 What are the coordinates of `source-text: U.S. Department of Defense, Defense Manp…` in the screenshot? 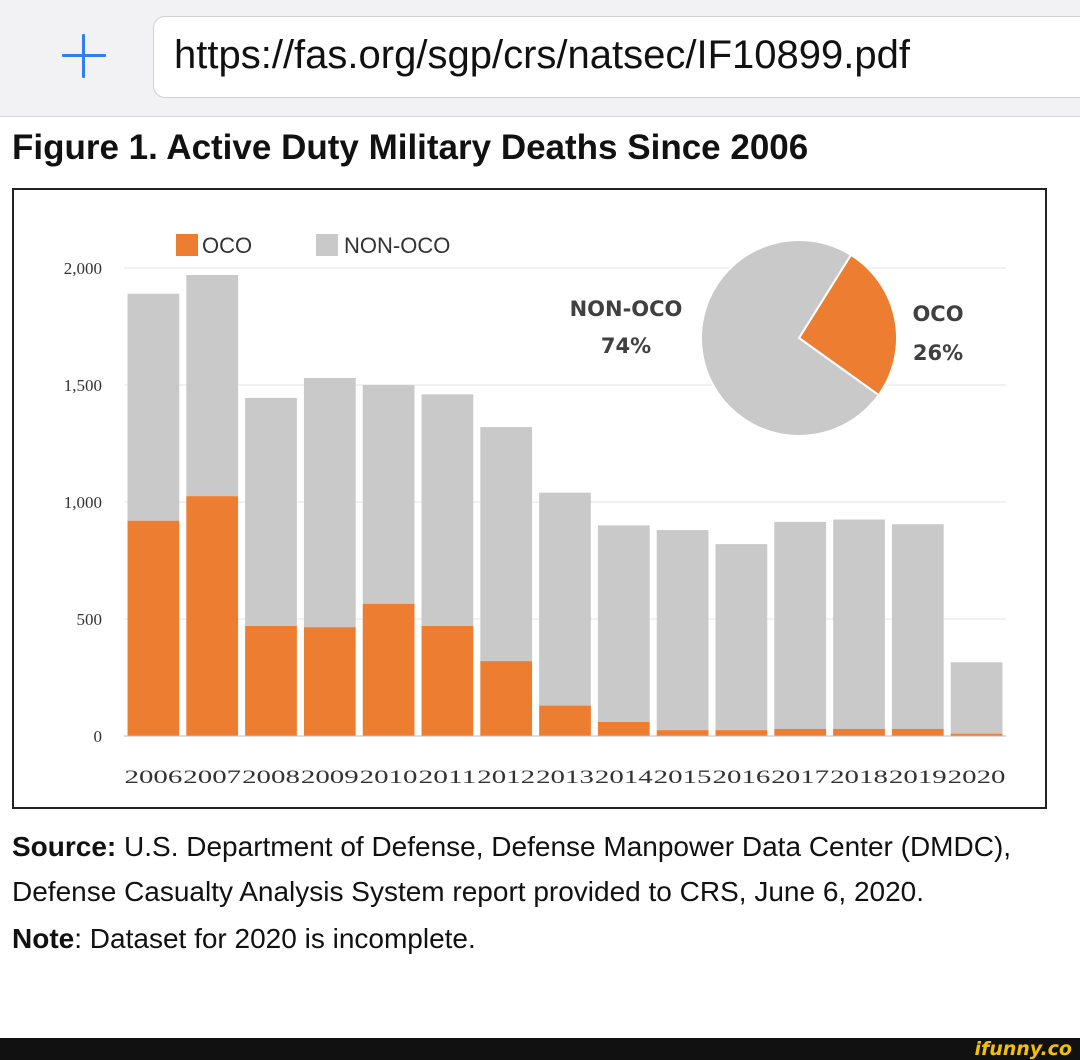 It's located at (512, 869).